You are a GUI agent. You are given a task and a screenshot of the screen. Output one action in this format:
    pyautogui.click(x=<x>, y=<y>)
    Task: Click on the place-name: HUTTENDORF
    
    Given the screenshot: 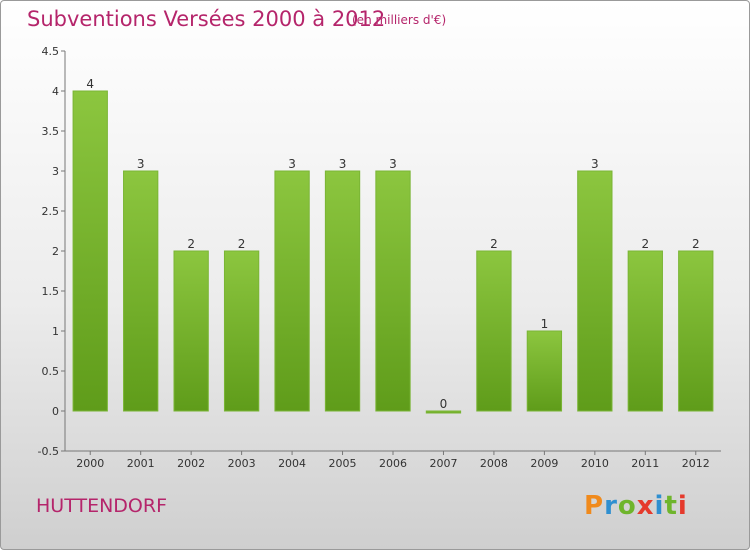 What is the action you would take?
    pyautogui.click(x=102, y=506)
    